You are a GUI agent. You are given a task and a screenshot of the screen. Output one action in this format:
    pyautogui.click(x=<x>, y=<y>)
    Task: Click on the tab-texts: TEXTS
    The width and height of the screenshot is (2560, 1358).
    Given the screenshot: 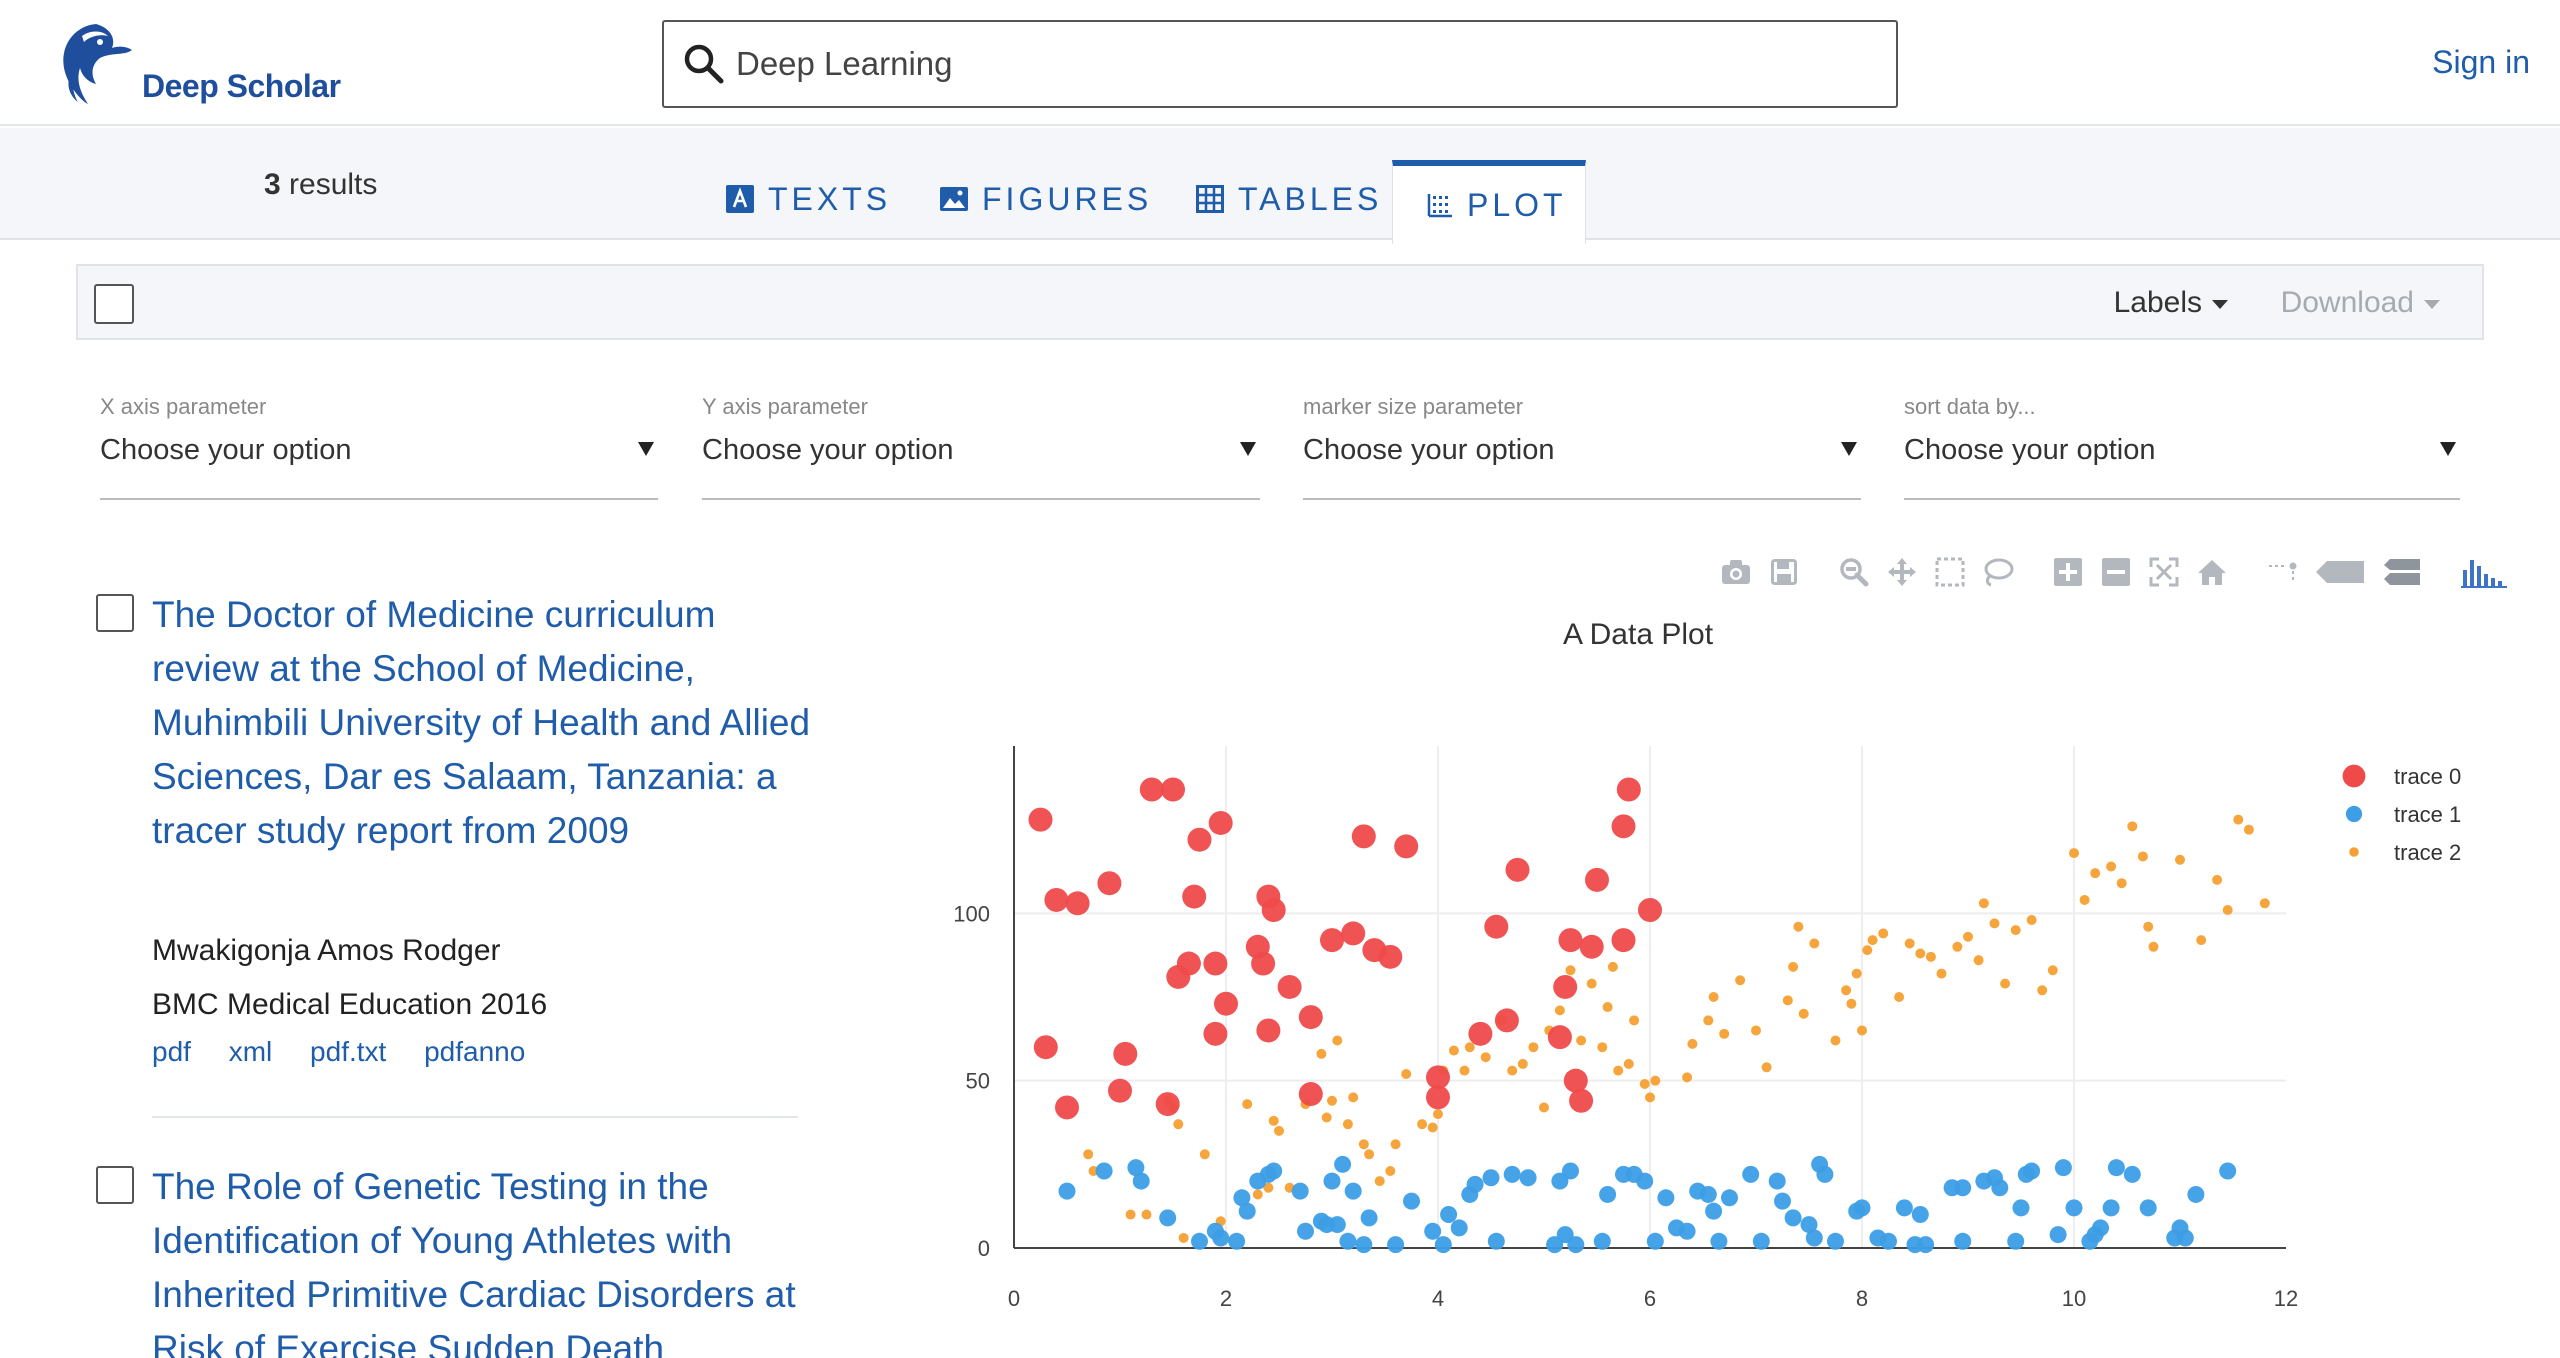 What is the action you would take?
    pyautogui.click(x=808, y=199)
    